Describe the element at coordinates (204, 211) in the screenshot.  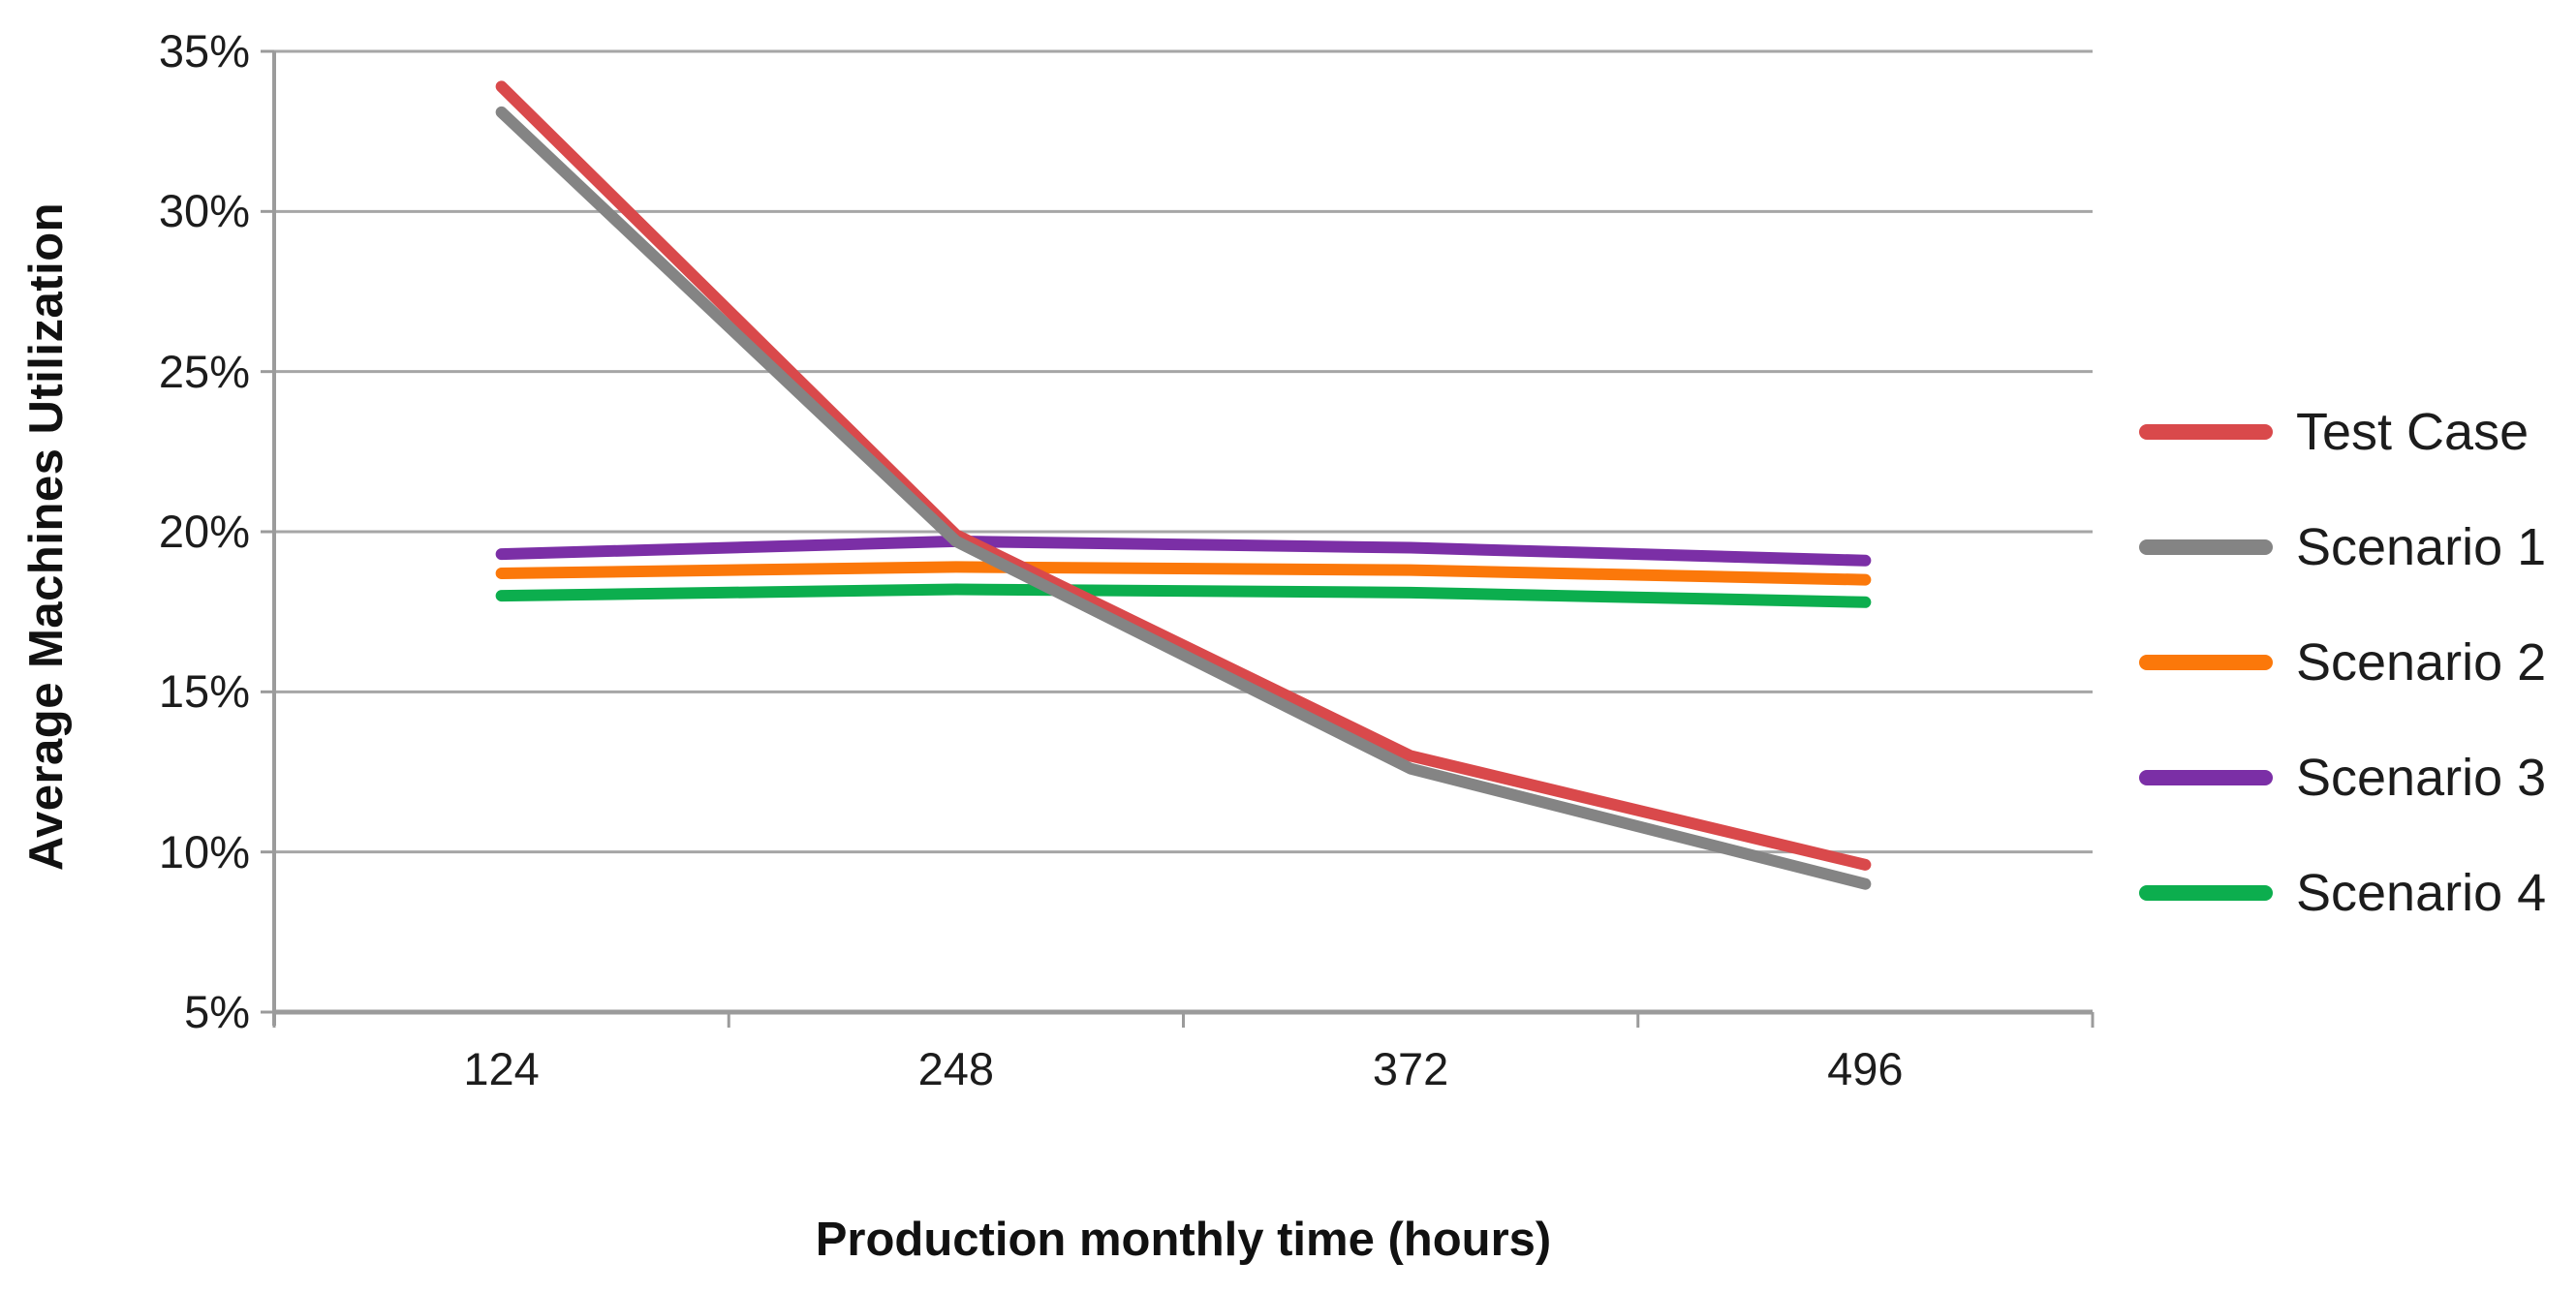
I see `y-tick-label: 30%` at that location.